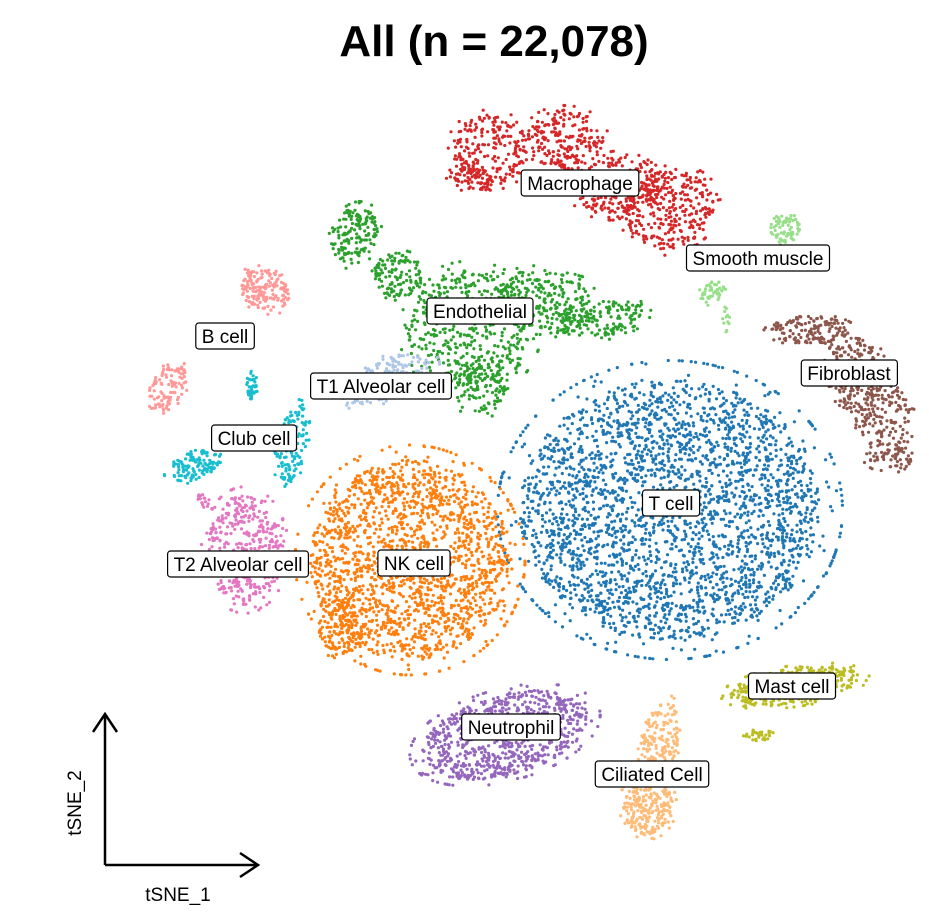 The width and height of the screenshot is (929, 919). Describe the element at coordinates (580, 183) in the screenshot. I see `cluster-label-macrophage: Macrophage` at that location.